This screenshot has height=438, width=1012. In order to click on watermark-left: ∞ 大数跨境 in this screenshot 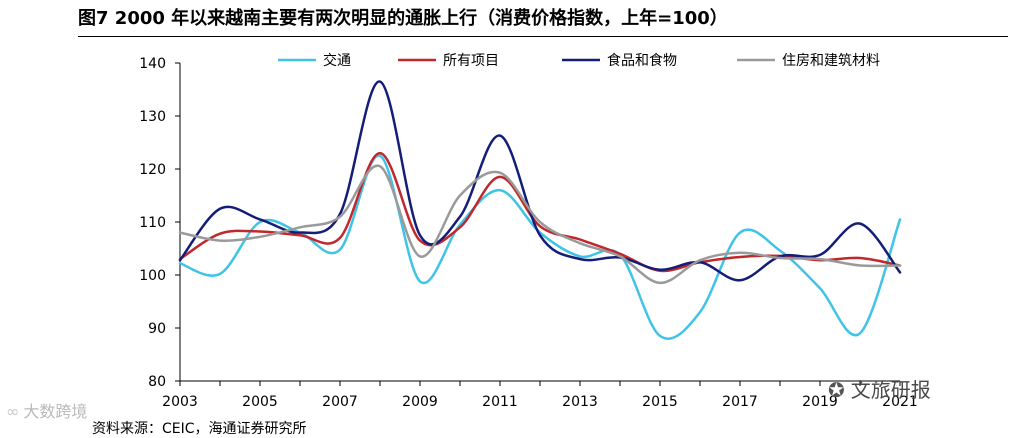, I will do `click(46, 410)`.